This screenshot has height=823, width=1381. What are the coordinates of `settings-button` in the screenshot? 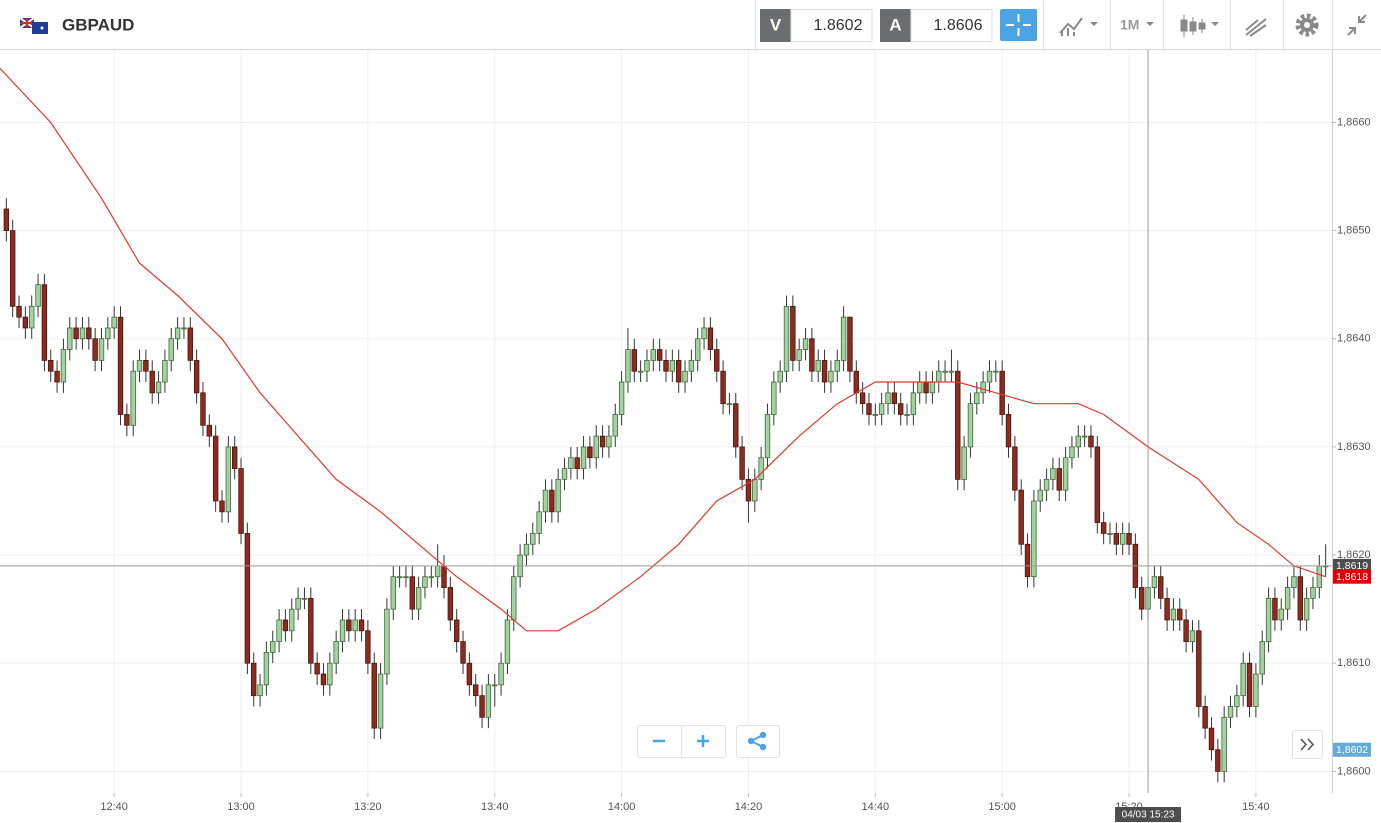 It's located at (1307, 25).